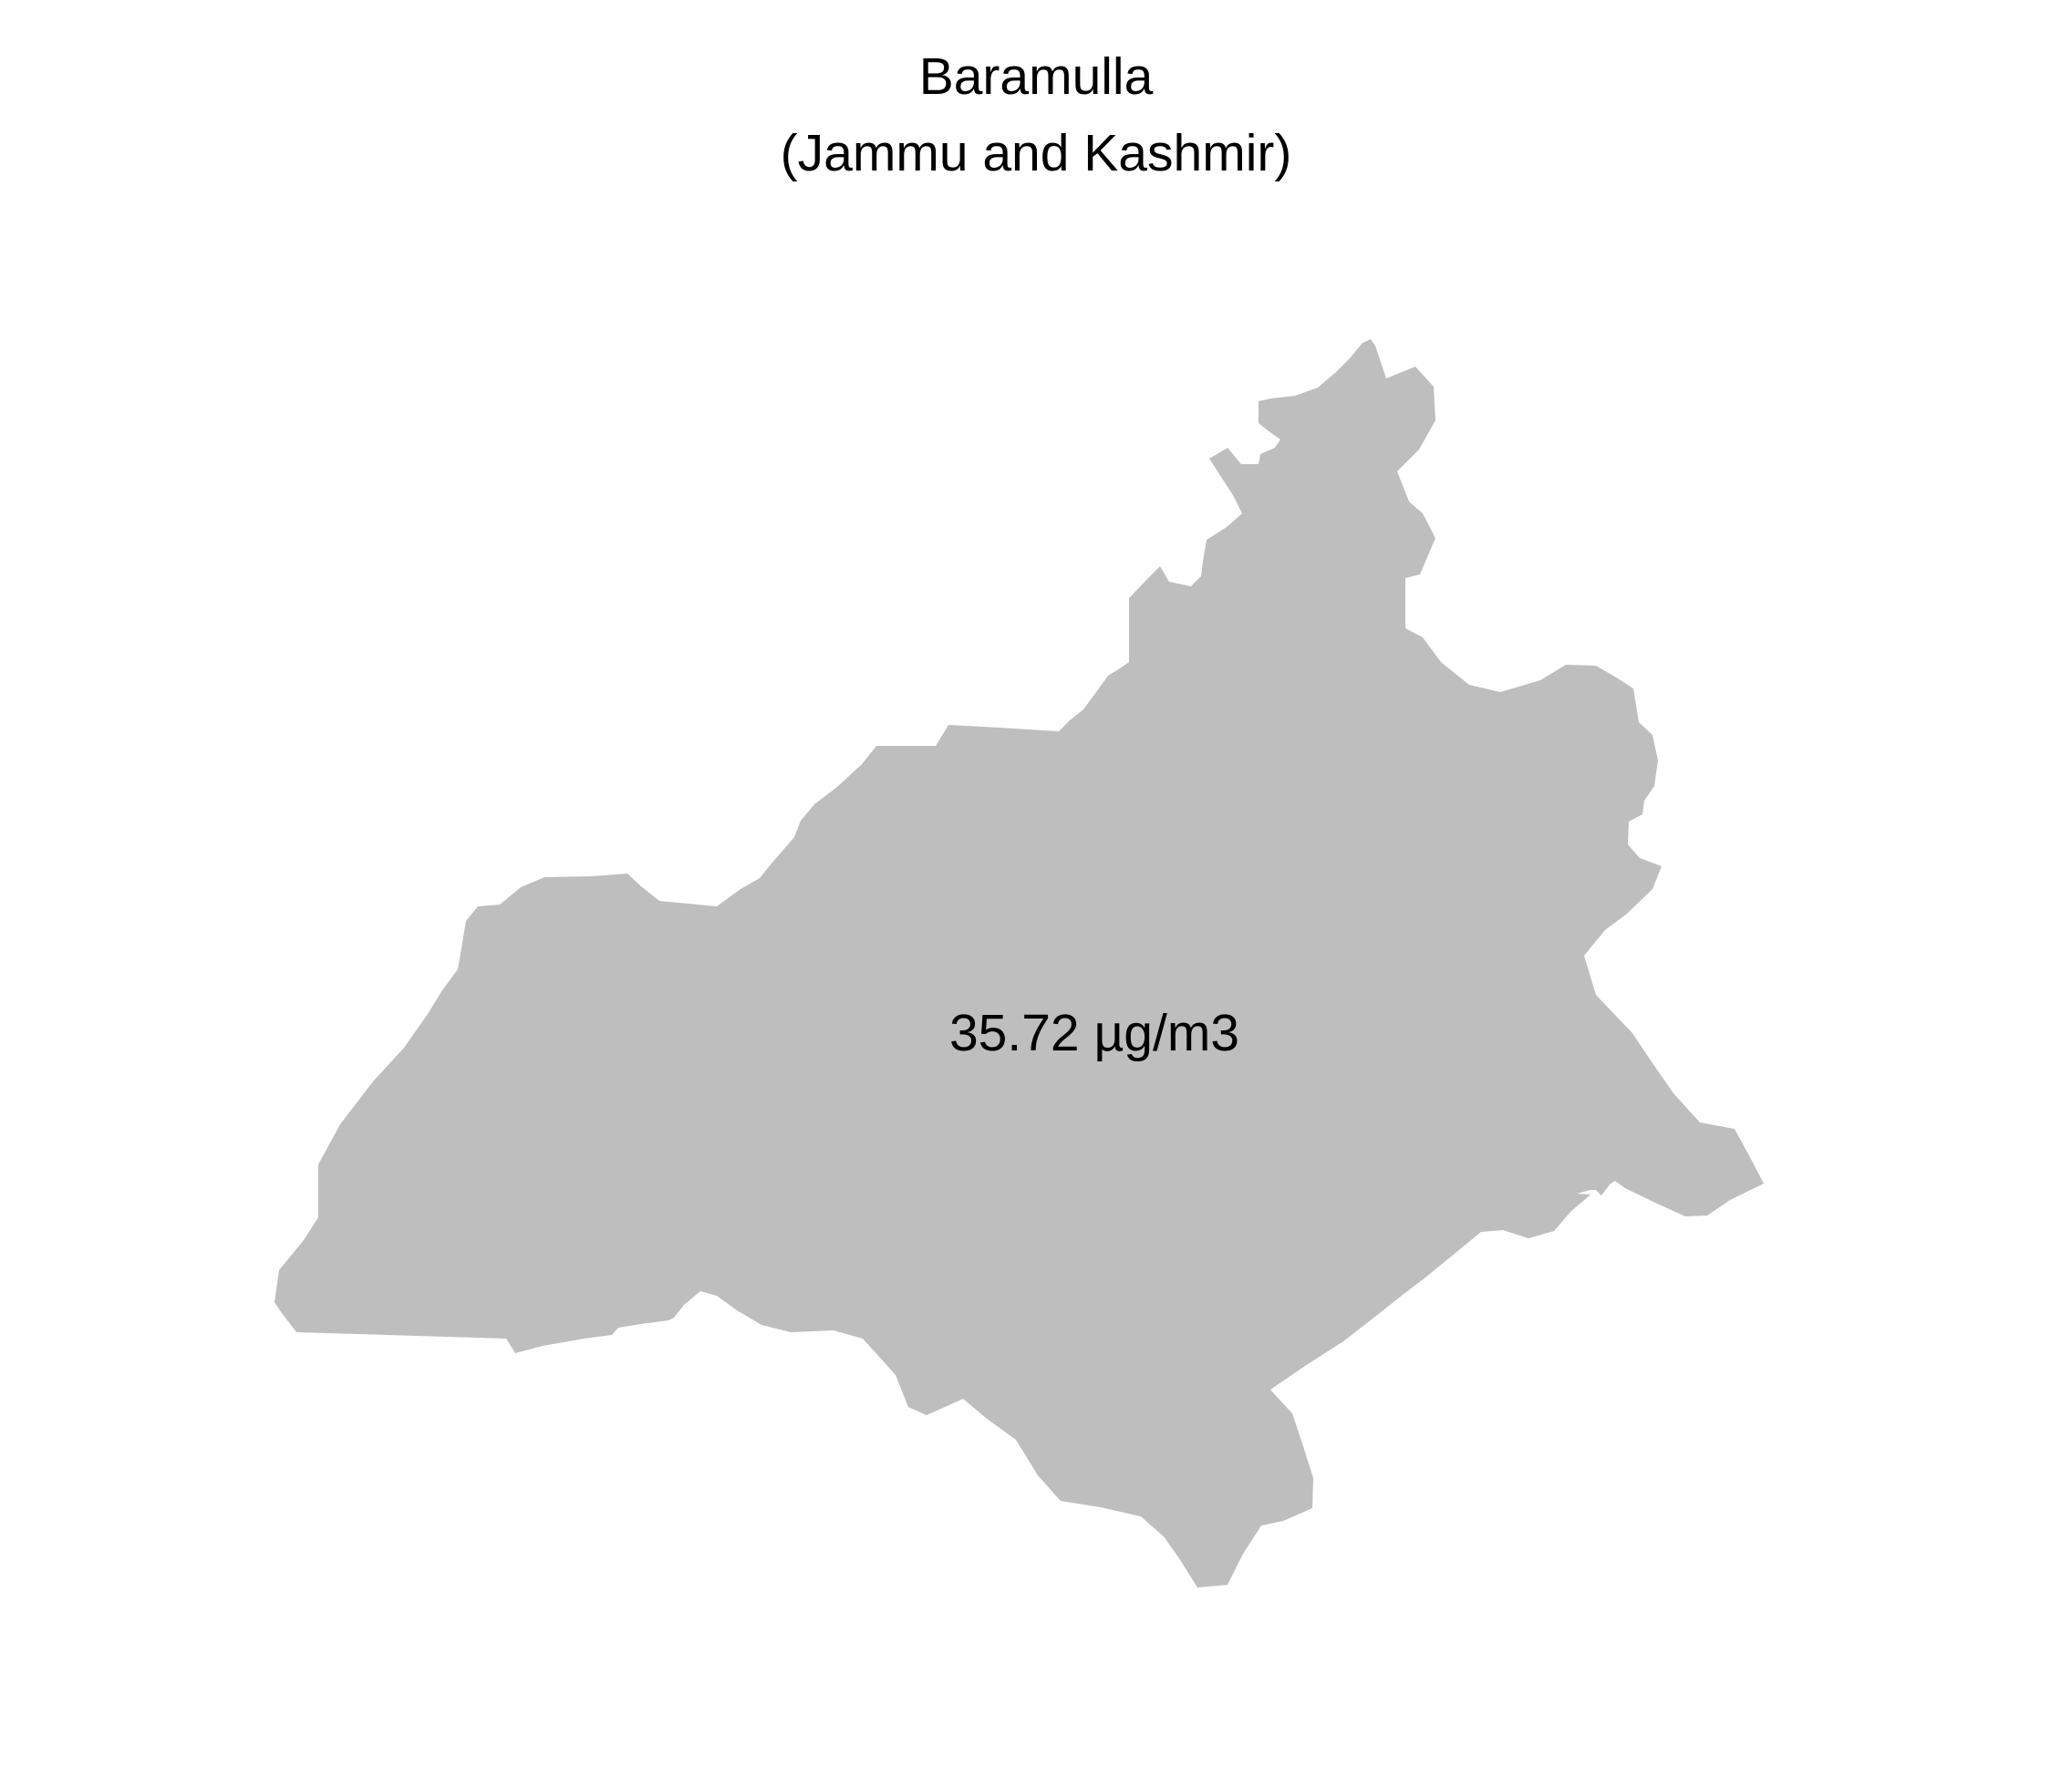 The height and width of the screenshot is (1769, 2072). What do you see at coordinates (1094, 1033) in the screenshot?
I see `pollution-value-label: 35.72 µg/m3` at bounding box center [1094, 1033].